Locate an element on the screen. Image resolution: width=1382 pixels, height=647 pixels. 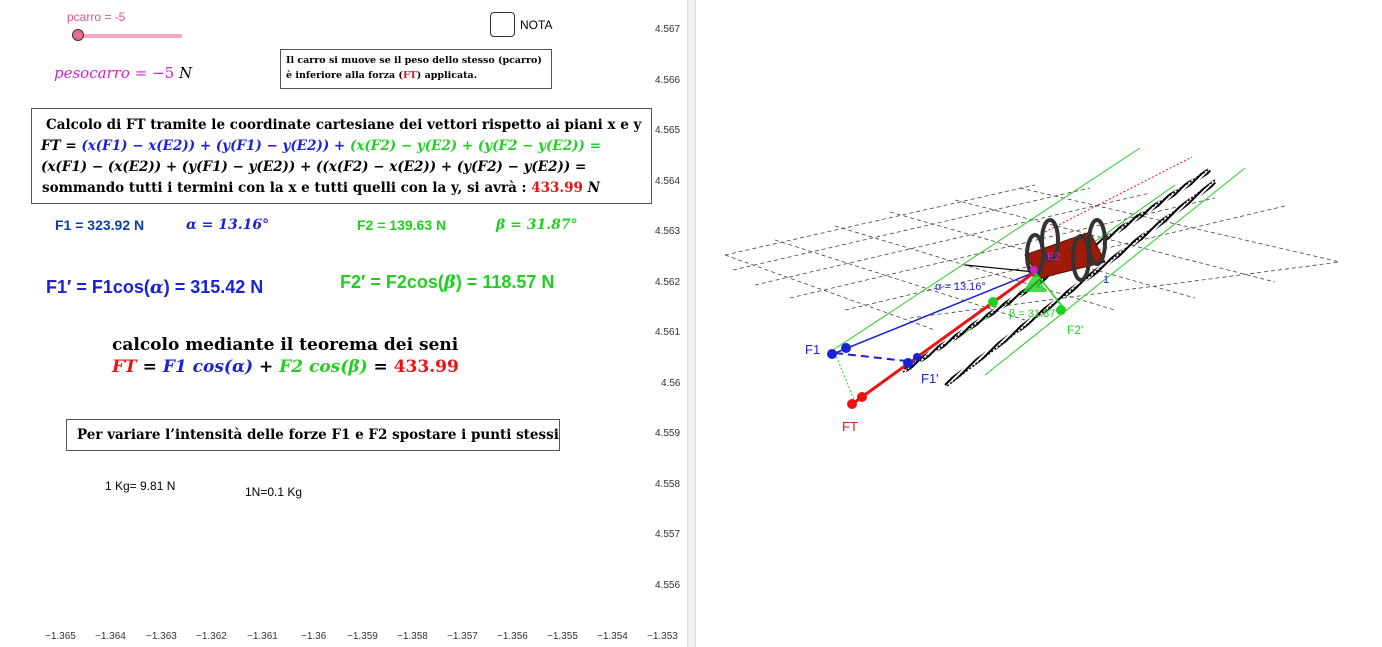
f1-vector is located at coordinates (935, 312).